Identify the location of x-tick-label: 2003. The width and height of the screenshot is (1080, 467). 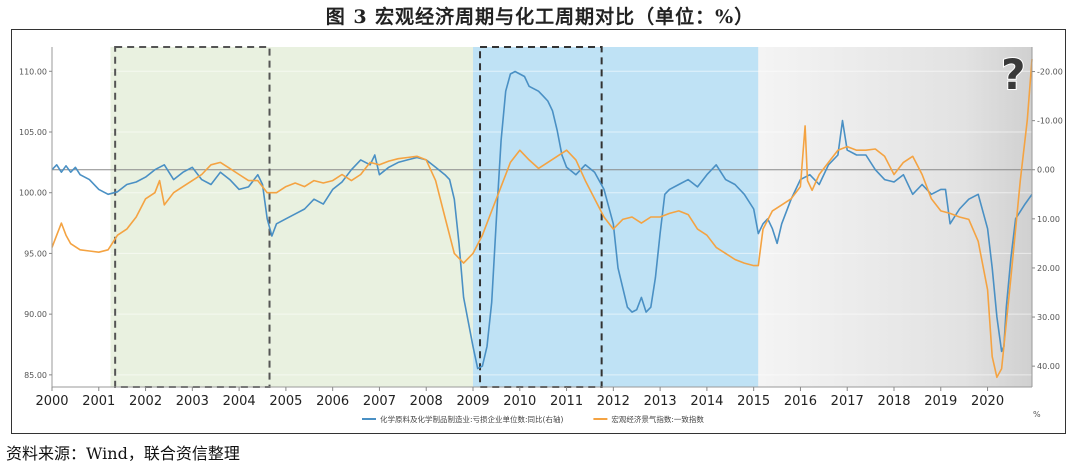
(192, 401).